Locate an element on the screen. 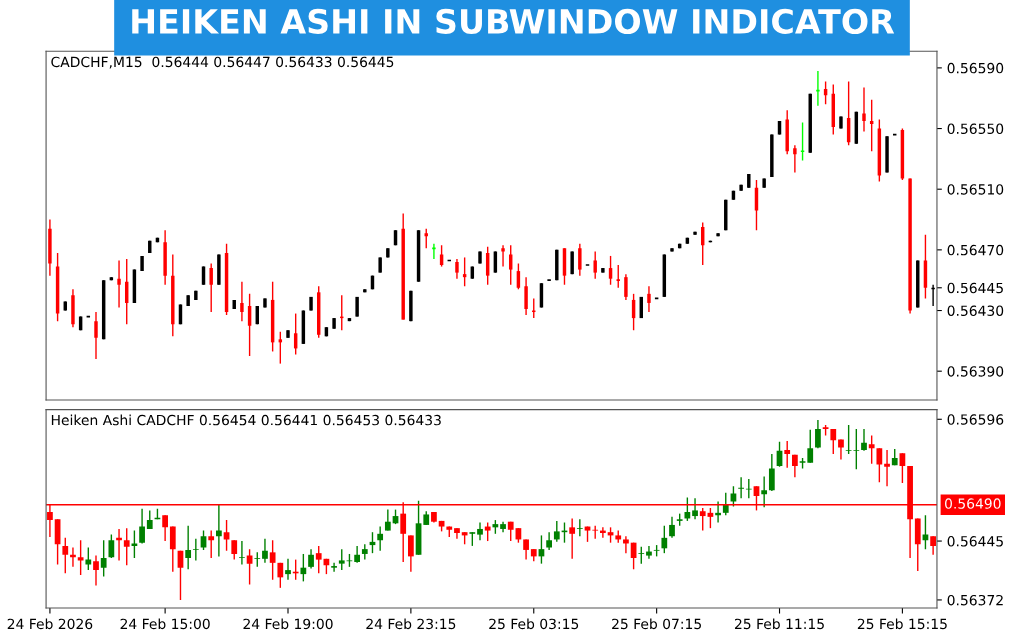 Image resolution: width=1024 pixels, height=640 pixels. x-tick-label: 24 Feb 2026 is located at coordinates (50, 624).